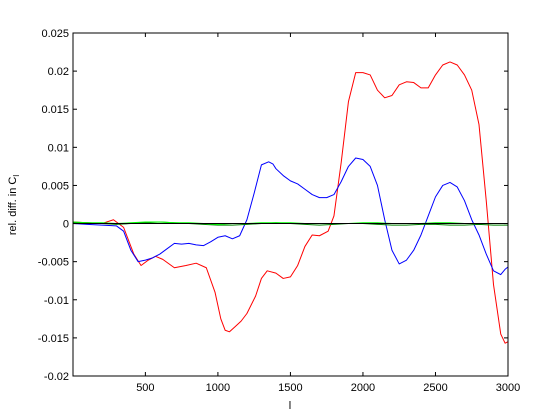 The width and height of the screenshot is (560, 420). I want to click on y-axis-label-subscript: l, so click(16, 176).